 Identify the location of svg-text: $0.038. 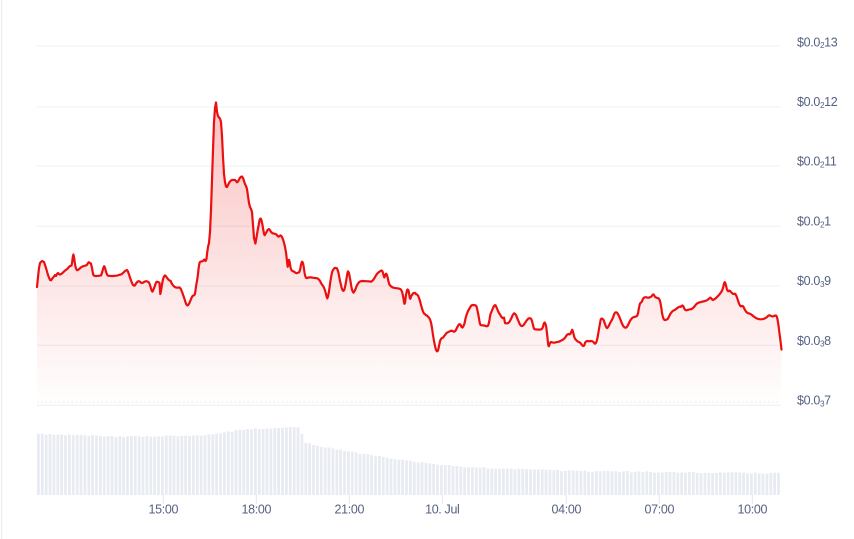
(814, 341).